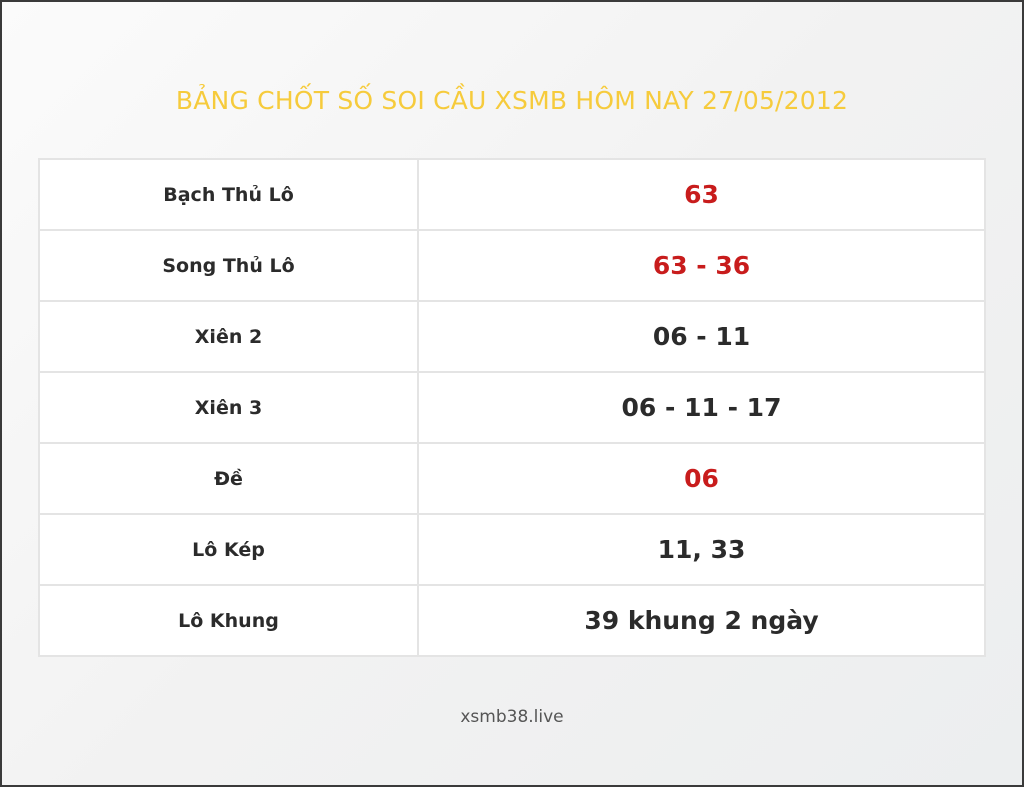  What do you see at coordinates (701, 265) in the screenshot?
I see `row-value: 63 - 36` at bounding box center [701, 265].